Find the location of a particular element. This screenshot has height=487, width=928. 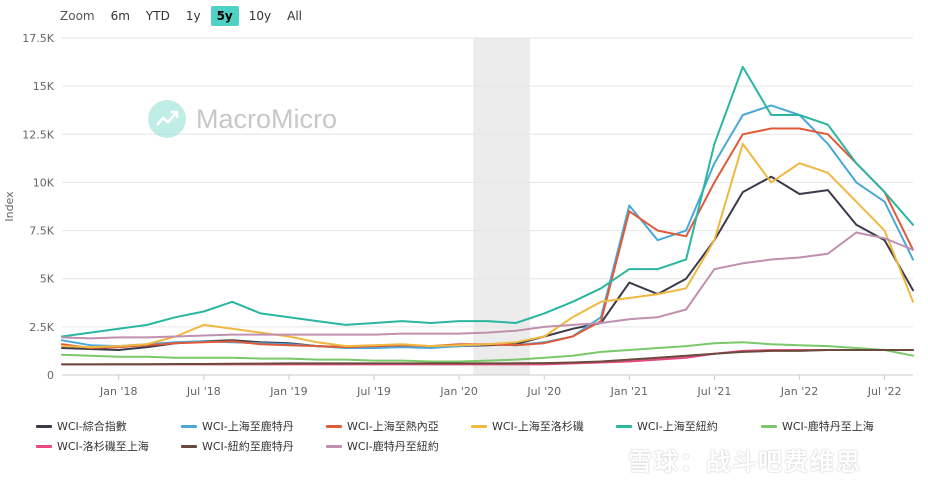

legend-item: WCI-紐約至鹿特丹 is located at coordinates (253, 446).